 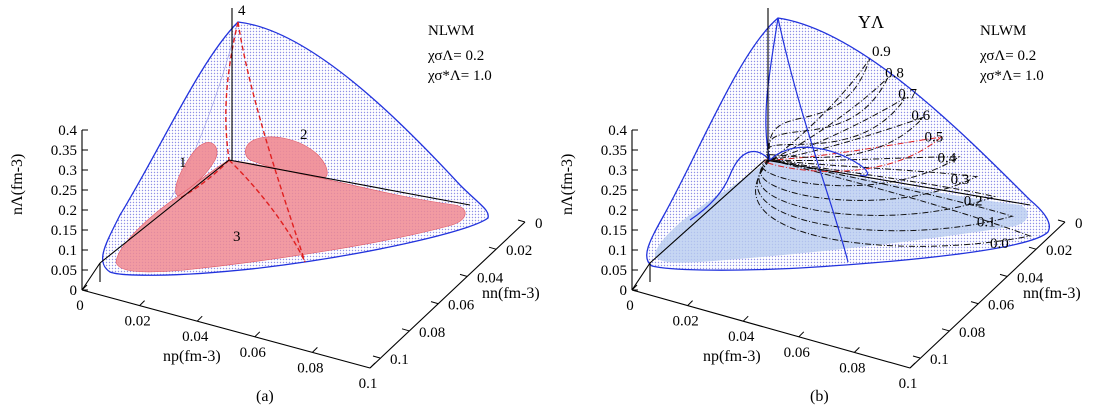 I want to click on x-tick-label-b-5: 0.1, so click(x=908, y=384).